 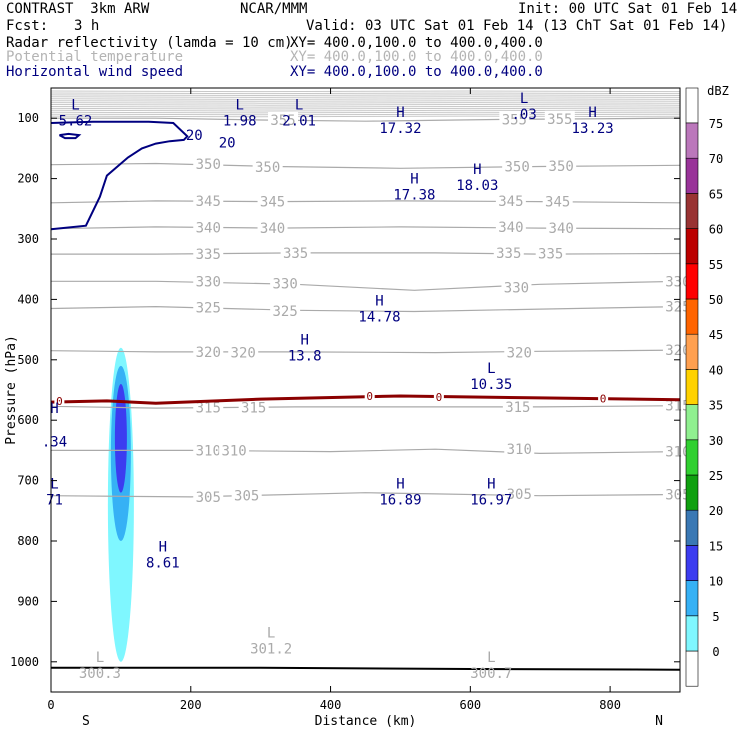 I want to click on extremum-value: 17.38, so click(x=414, y=195).